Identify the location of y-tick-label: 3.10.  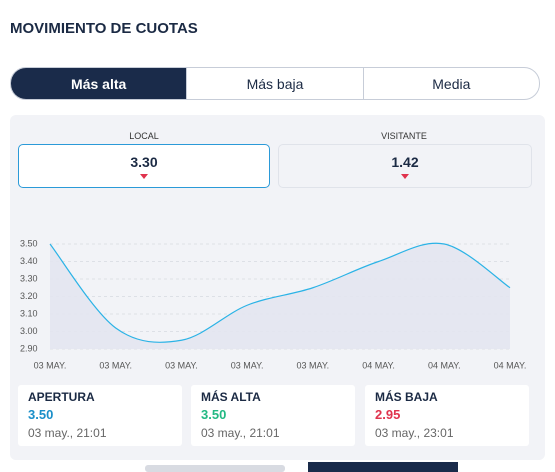
(29, 313).